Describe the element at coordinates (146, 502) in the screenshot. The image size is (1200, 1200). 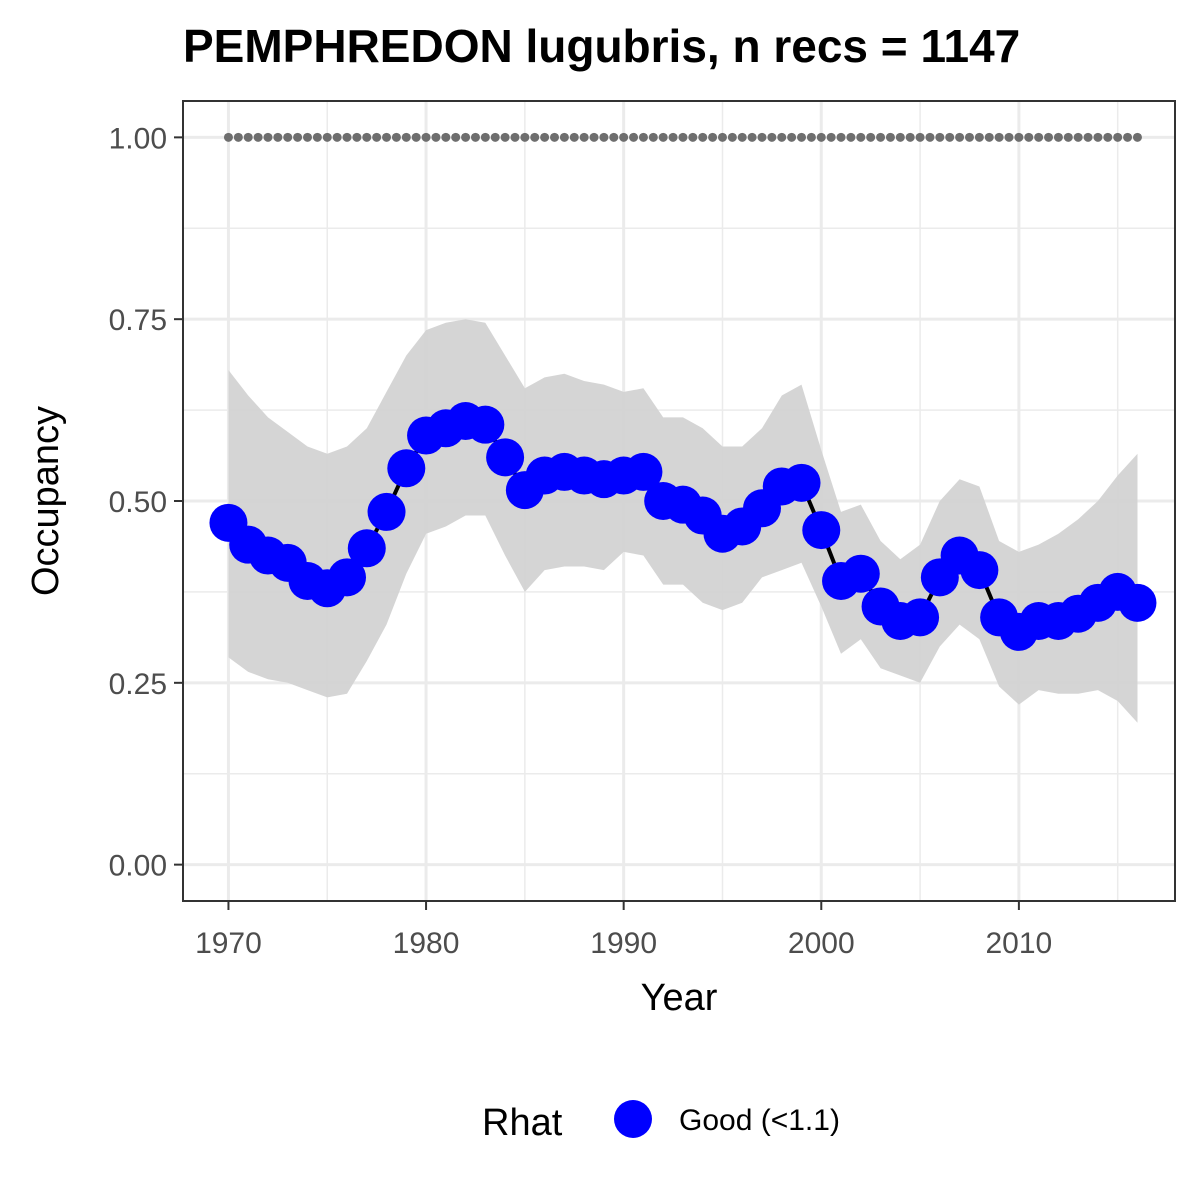
I see `y-axis: 0.00 0.25 0.50 0.75 1.00` at that location.